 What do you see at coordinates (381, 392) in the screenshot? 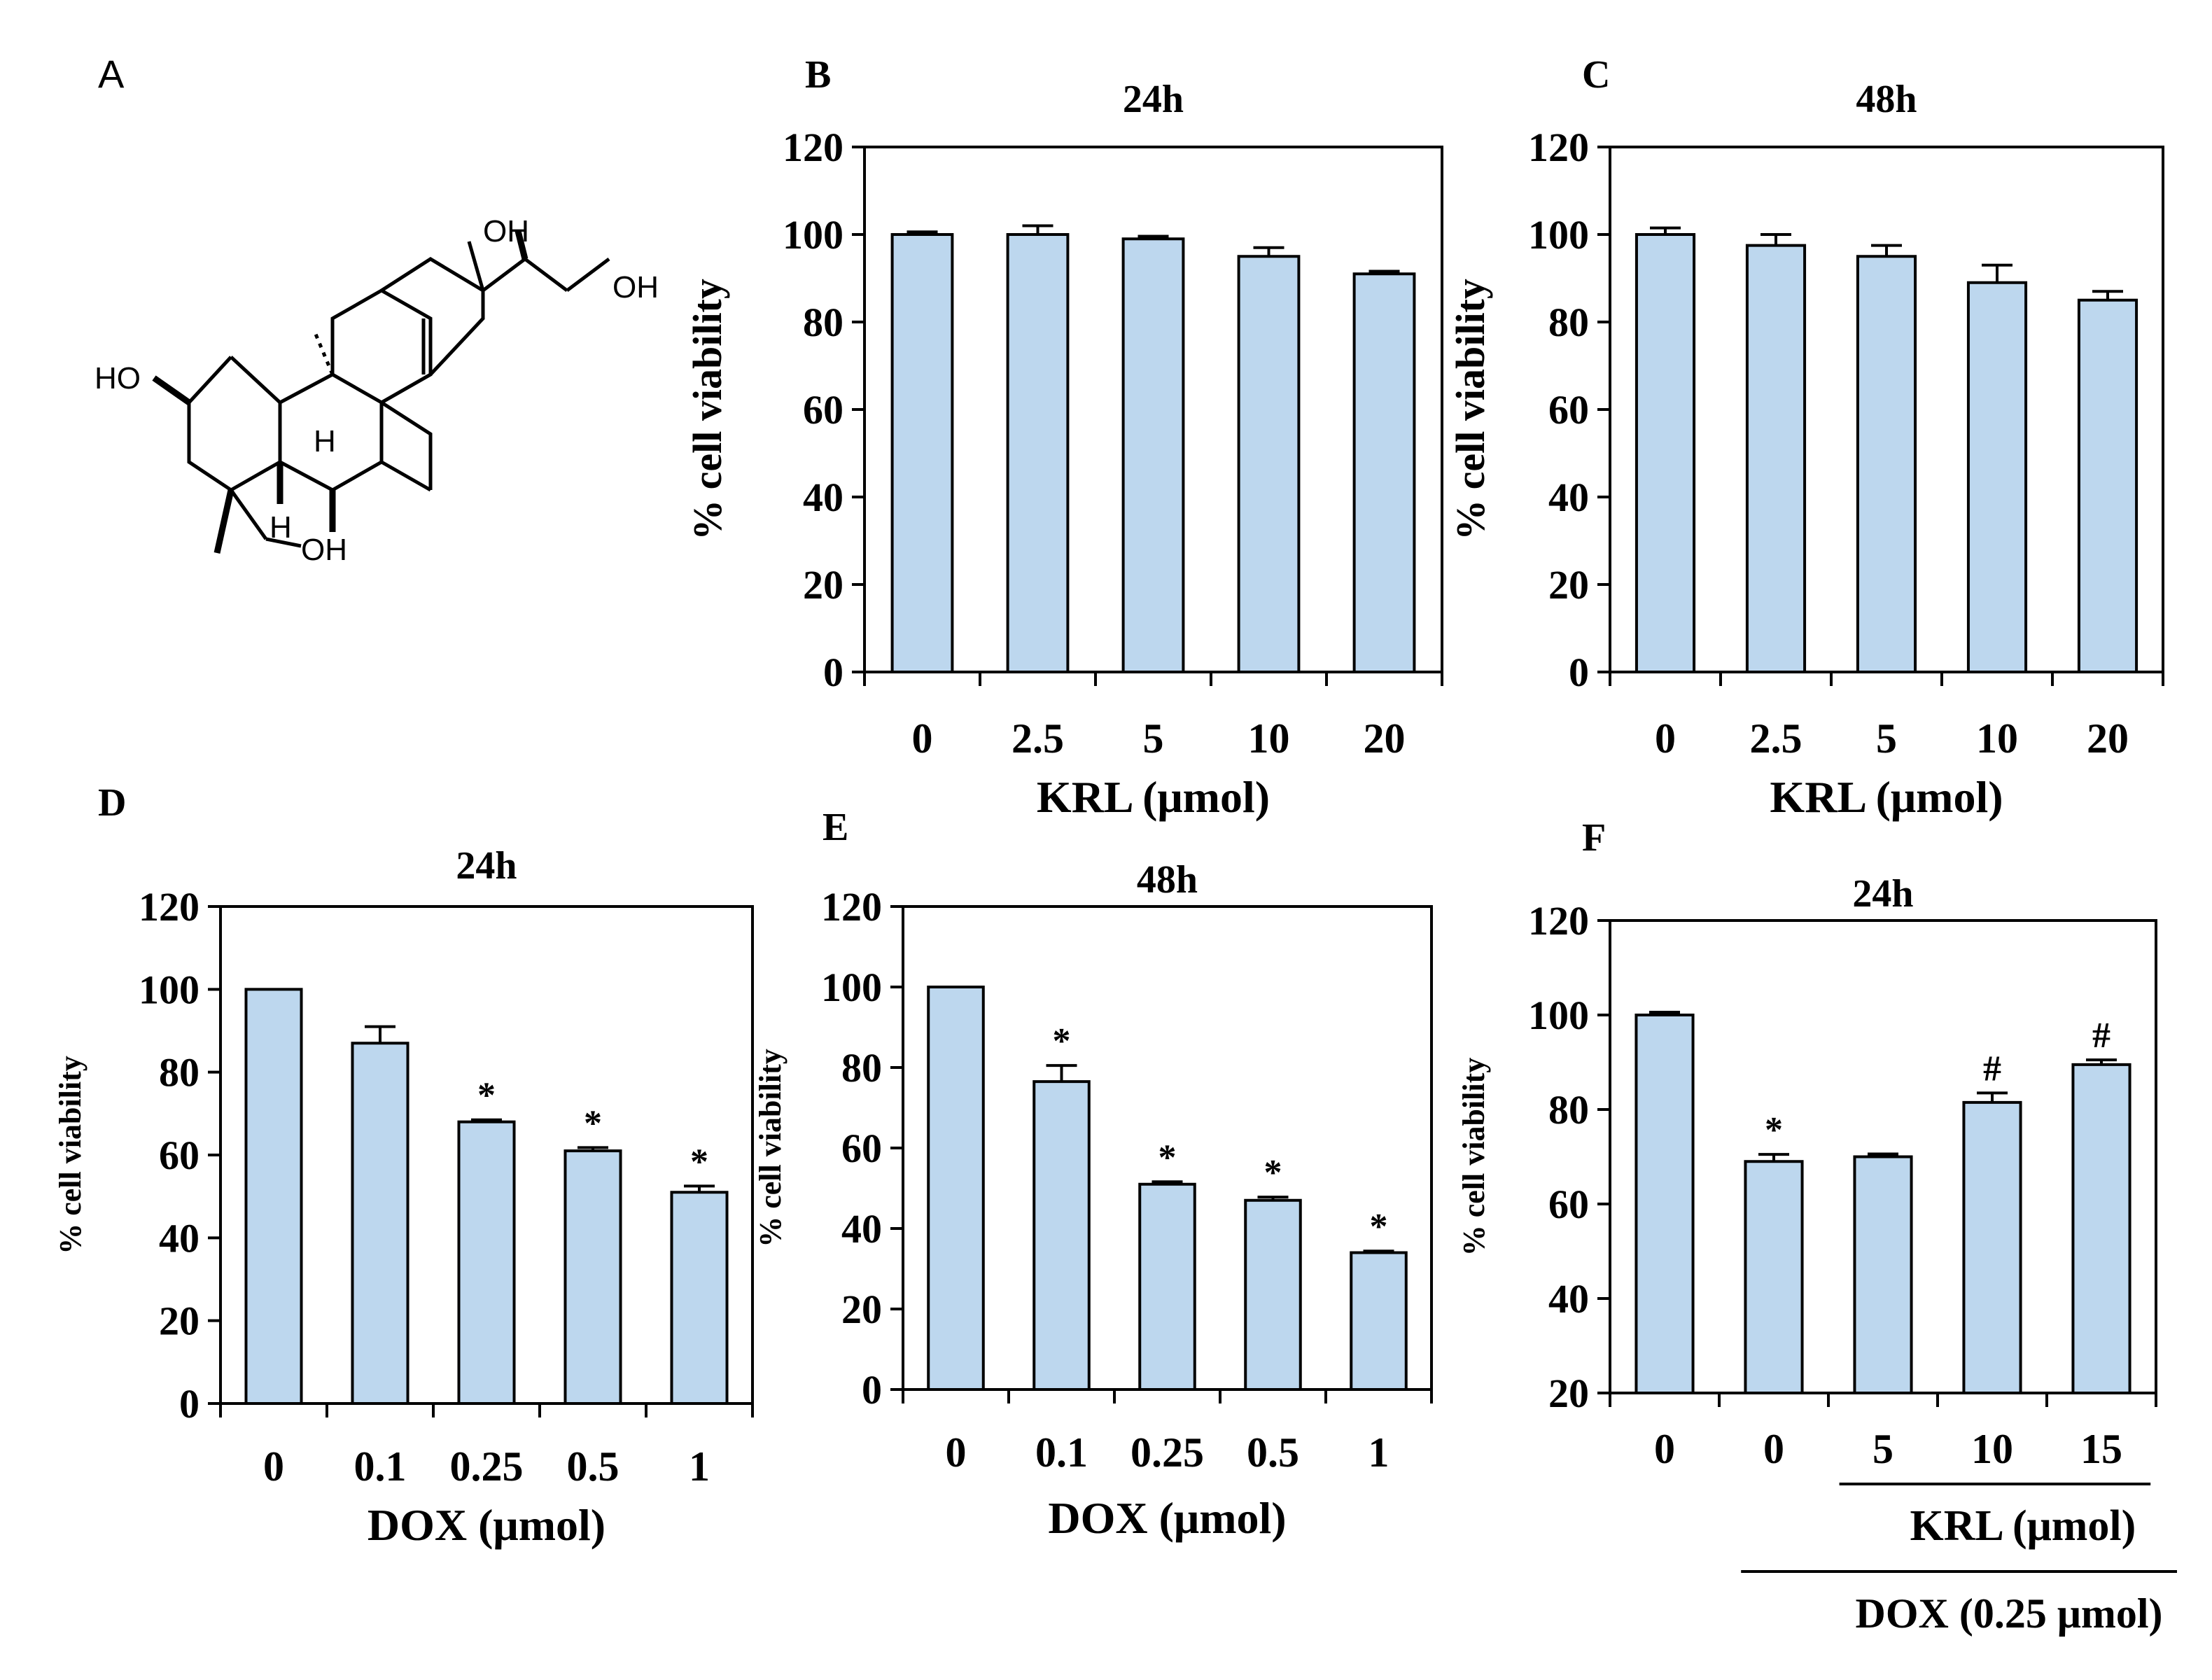
I see `chemical-structure` at bounding box center [381, 392].